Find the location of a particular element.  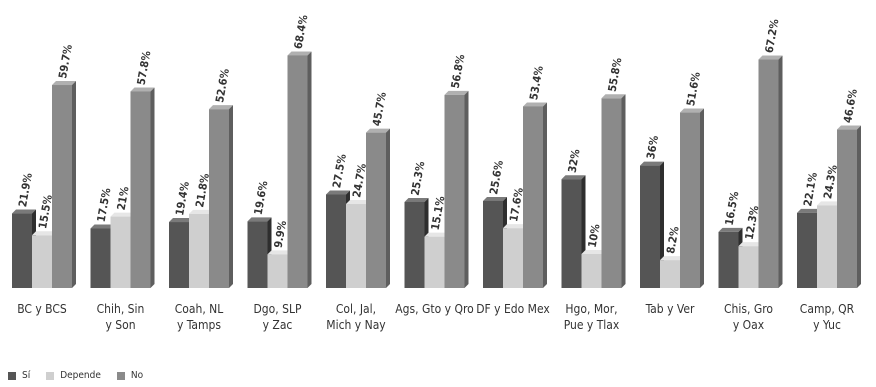

data-label-depende-9: 12.3% is located at coordinates (752, 223).